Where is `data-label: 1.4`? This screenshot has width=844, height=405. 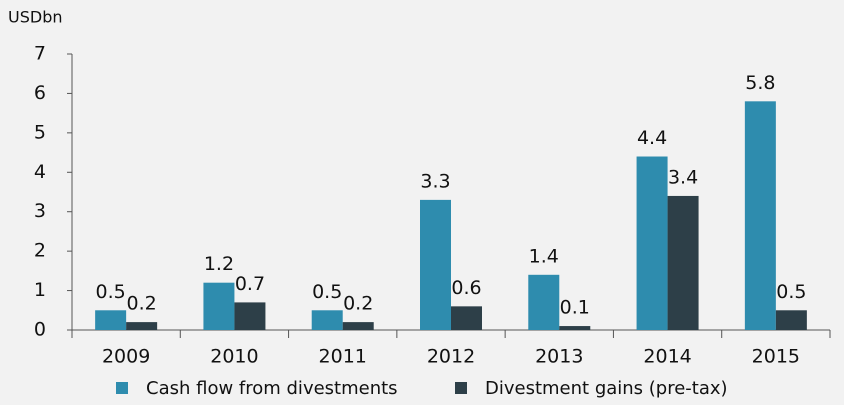
data-label: 1.4 is located at coordinates (544, 256).